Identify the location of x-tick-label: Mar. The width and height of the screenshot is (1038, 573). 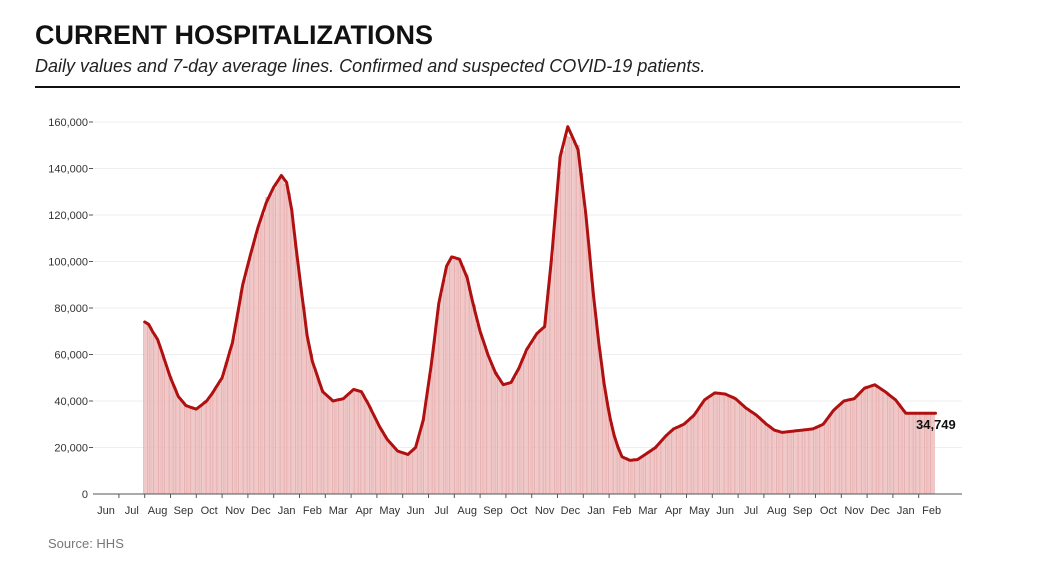
(647, 511).